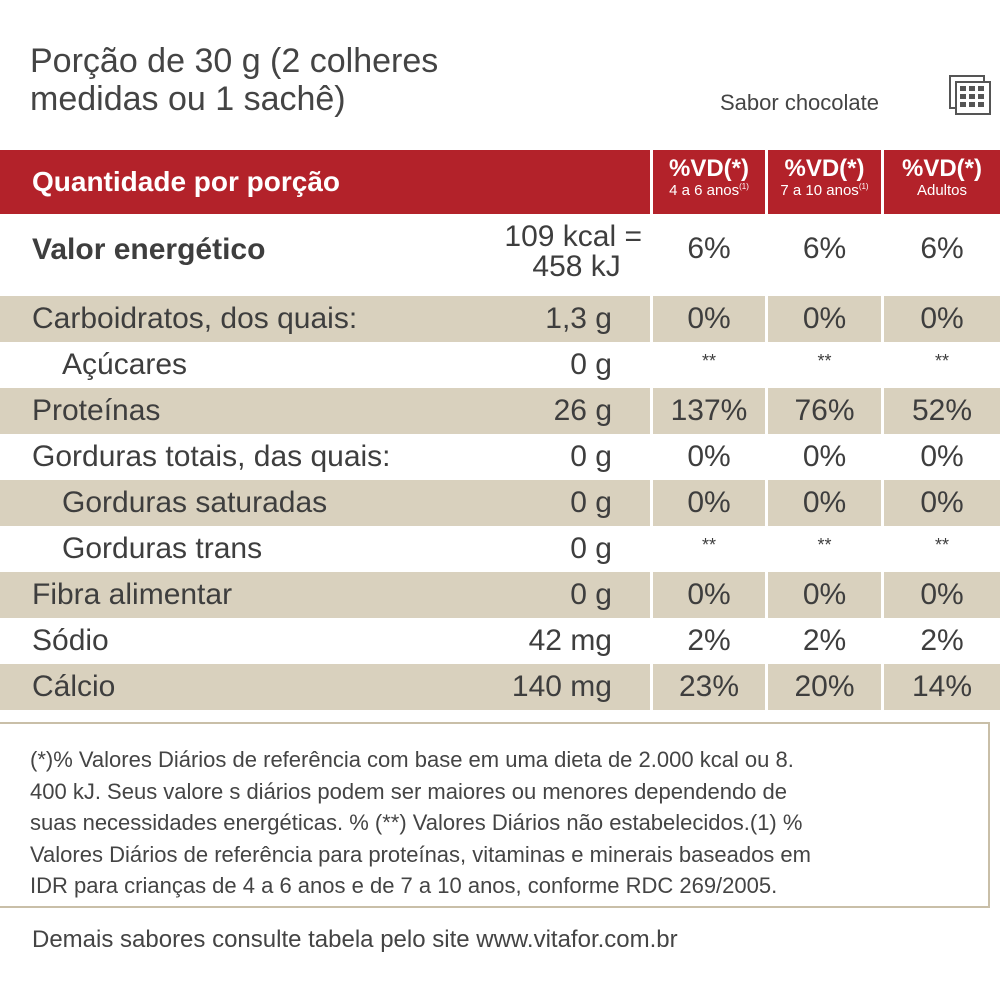  What do you see at coordinates (500, 457) in the screenshot?
I see `table-row: Gorduras totais, das quais: 0 g 0% 0% 0%` at bounding box center [500, 457].